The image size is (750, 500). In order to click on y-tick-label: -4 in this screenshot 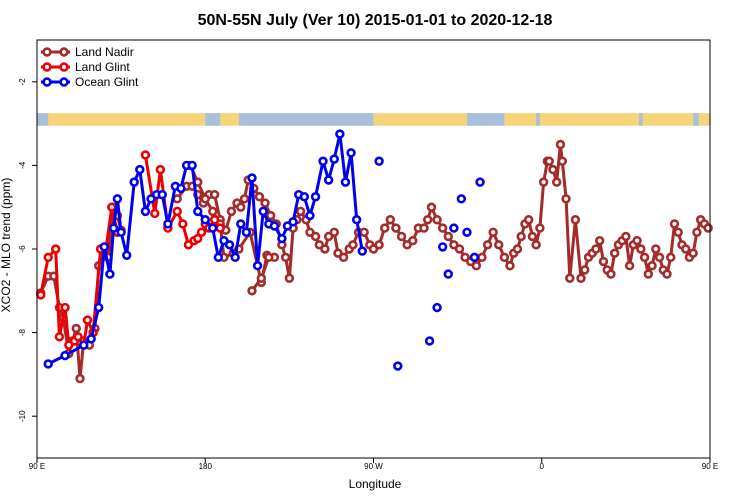, I will do `click(22, 165)`.